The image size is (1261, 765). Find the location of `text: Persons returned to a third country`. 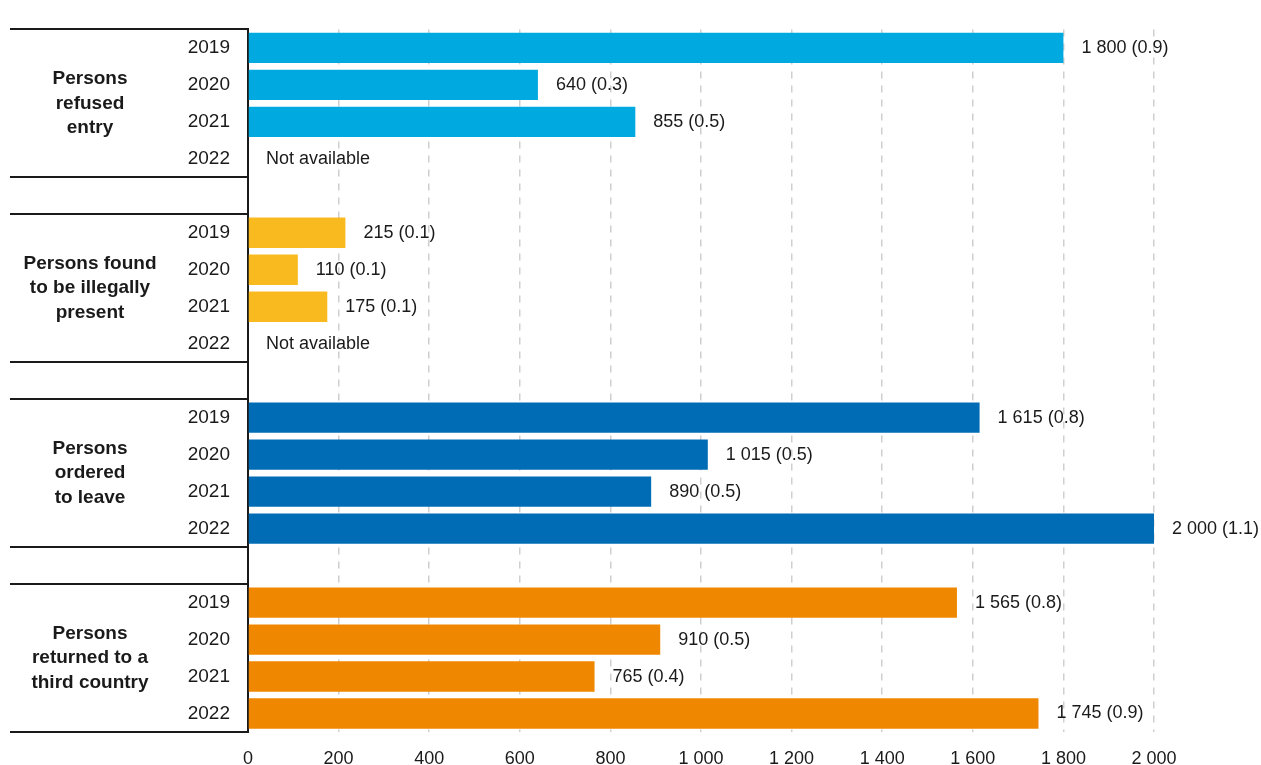

text: Persons returned to a third country is located at coordinates (90, 656).